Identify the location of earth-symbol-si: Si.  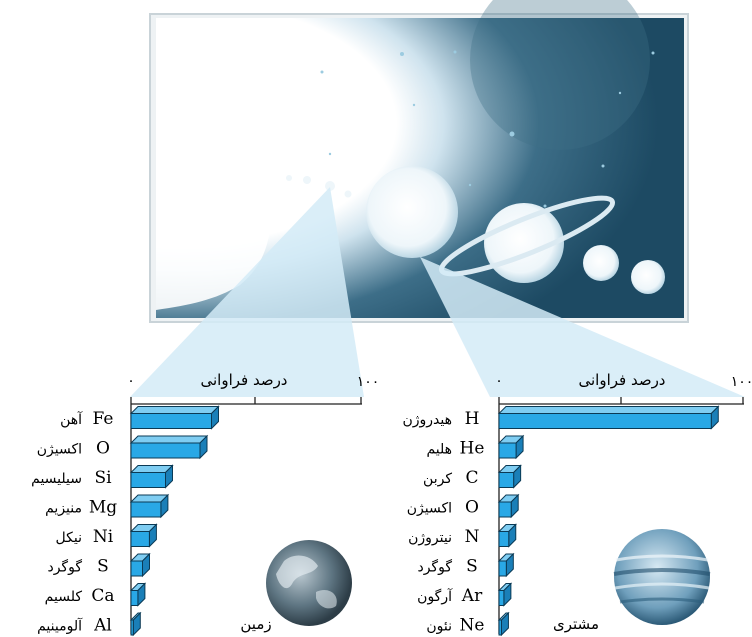
(103, 478).